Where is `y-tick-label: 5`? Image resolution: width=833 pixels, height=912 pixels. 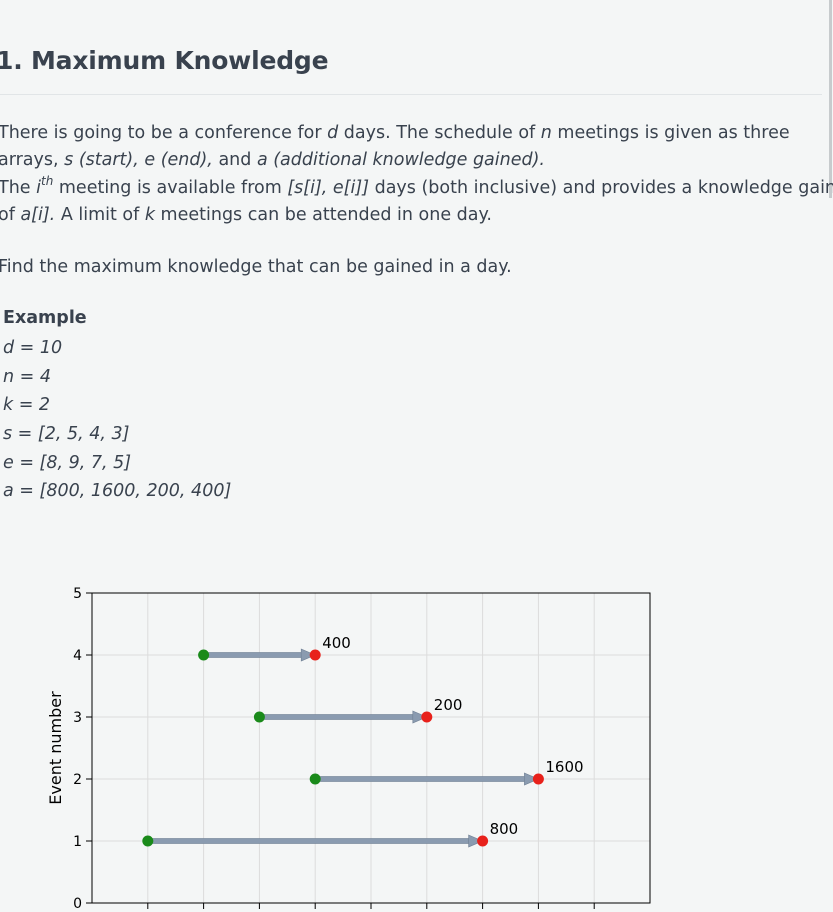 y-tick-label: 5 is located at coordinates (77, 594).